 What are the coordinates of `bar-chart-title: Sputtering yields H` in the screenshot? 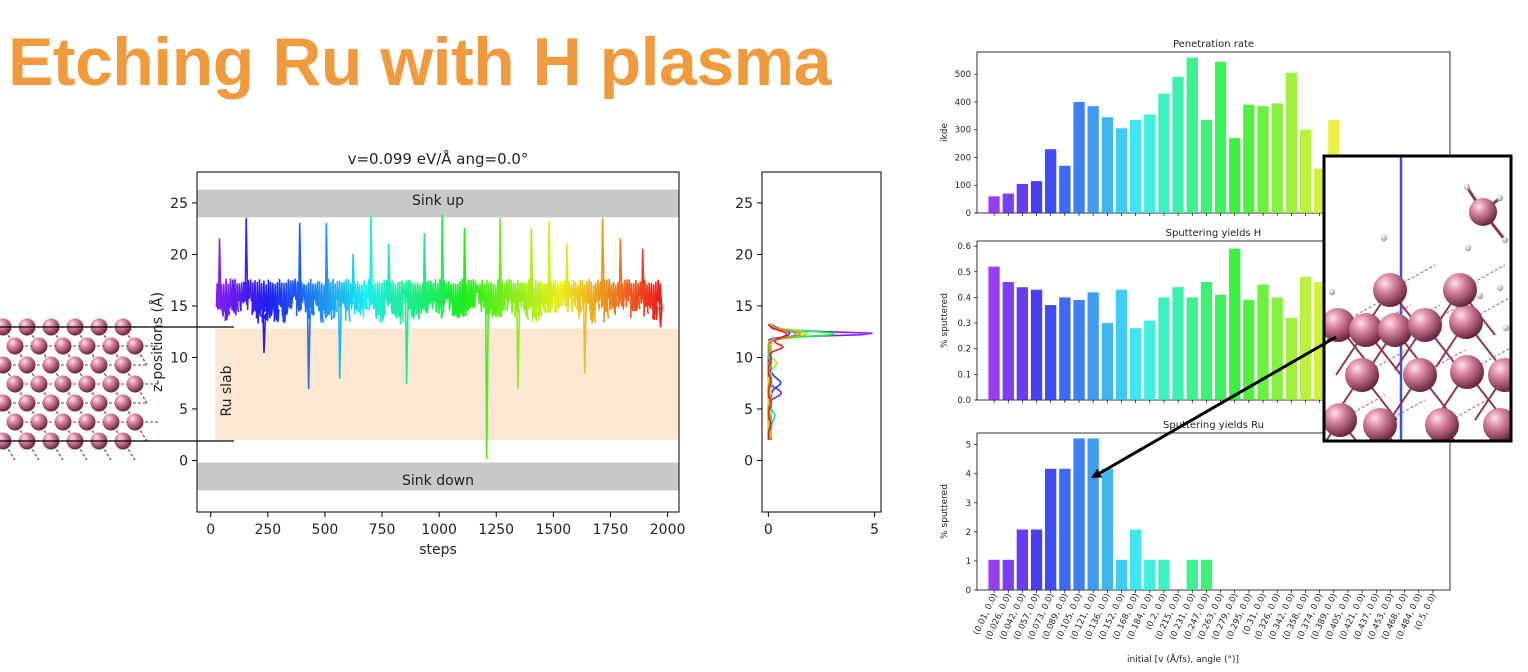 It's located at (1214, 233).